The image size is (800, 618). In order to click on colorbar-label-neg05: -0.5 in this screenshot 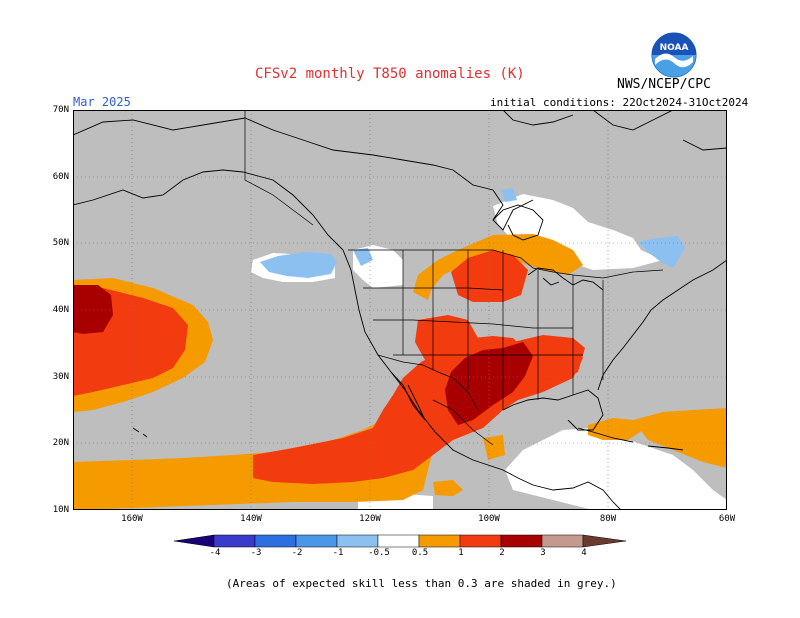, I will do `click(379, 553)`.